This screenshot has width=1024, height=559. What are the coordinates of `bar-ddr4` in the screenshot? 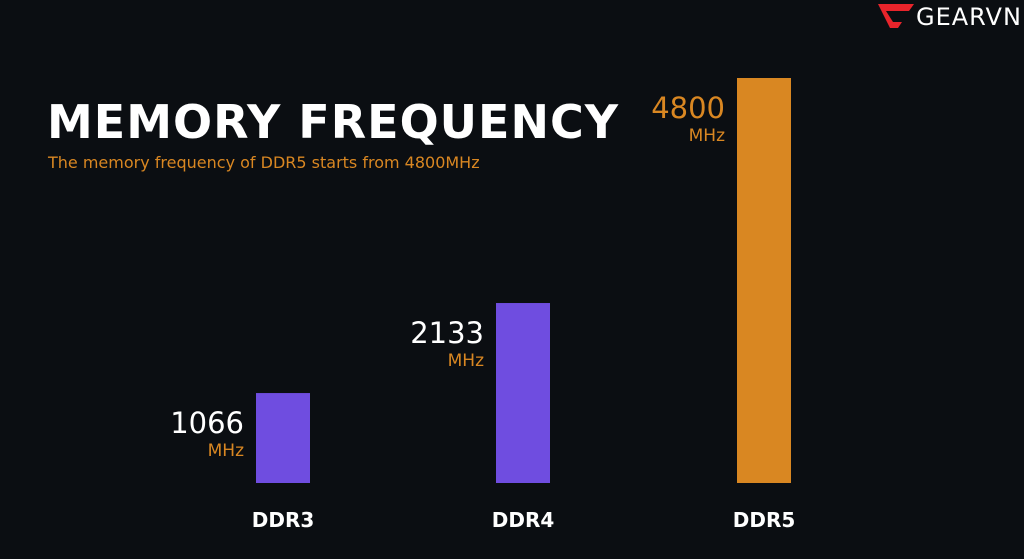 It's located at (523, 393).